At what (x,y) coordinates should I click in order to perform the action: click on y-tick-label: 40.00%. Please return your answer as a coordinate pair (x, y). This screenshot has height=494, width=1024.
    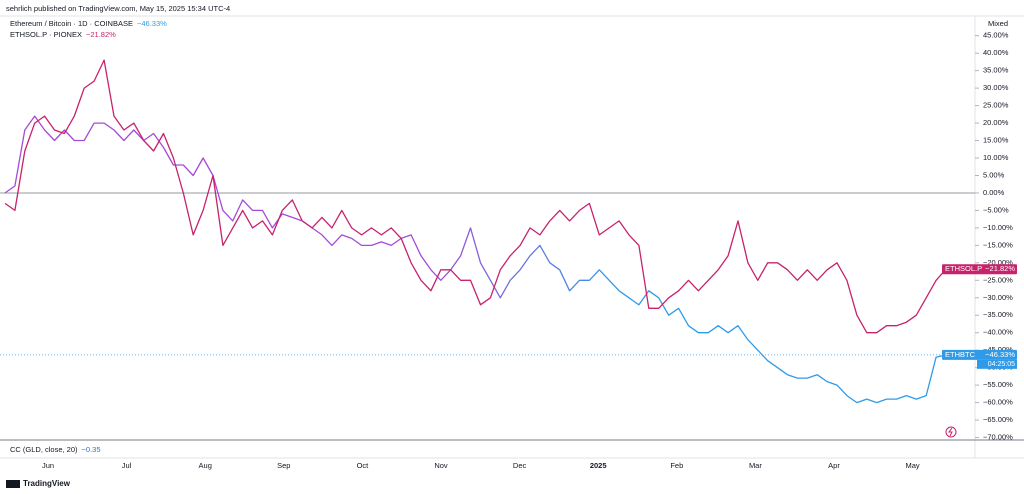
    Looking at the image, I should click on (996, 52).